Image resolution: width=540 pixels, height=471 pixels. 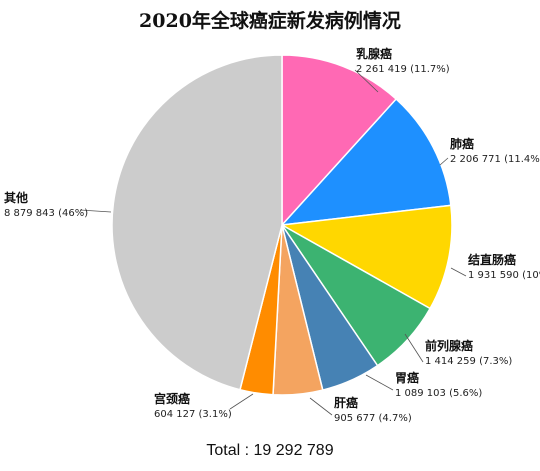 I want to click on total-label: Total : 19 292 789, so click(x=270, y=450).